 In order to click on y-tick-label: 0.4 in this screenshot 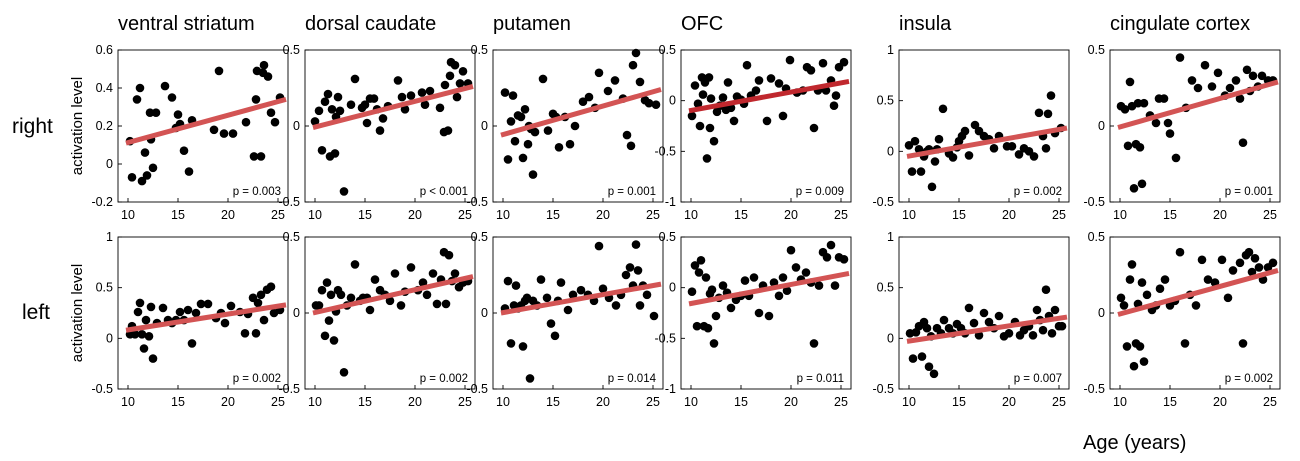, I will do `click(104, 88)`.